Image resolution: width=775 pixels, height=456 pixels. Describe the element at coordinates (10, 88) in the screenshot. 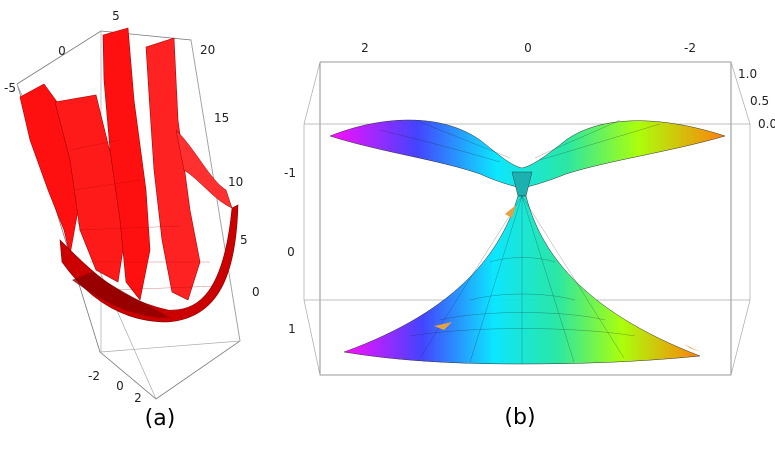

I see `tick-label: -5` at that location.